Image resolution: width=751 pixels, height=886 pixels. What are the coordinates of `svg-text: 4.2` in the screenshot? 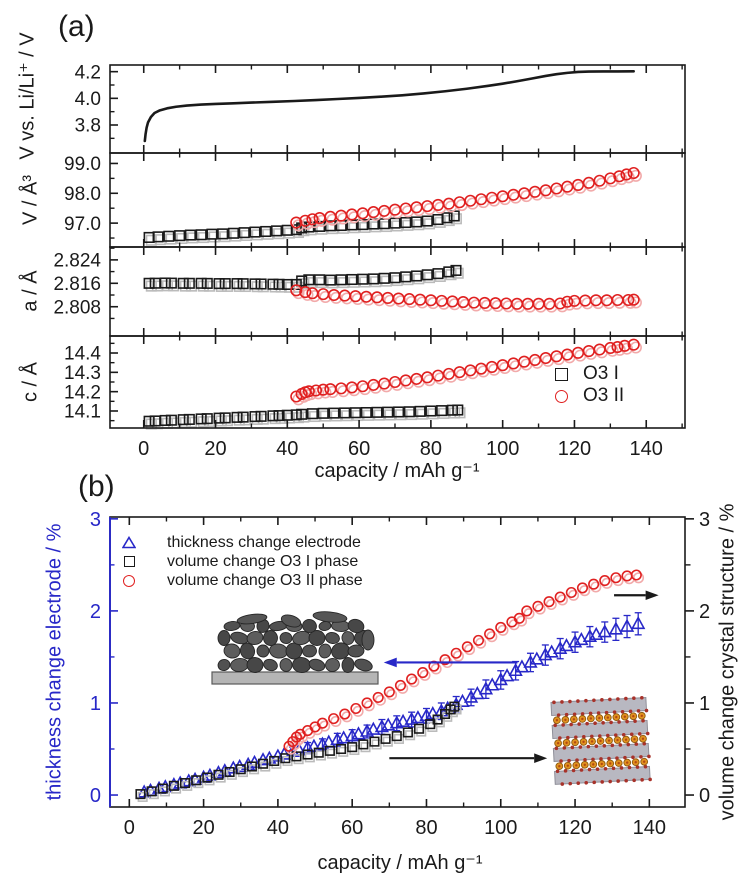 It's located at (88, 72).